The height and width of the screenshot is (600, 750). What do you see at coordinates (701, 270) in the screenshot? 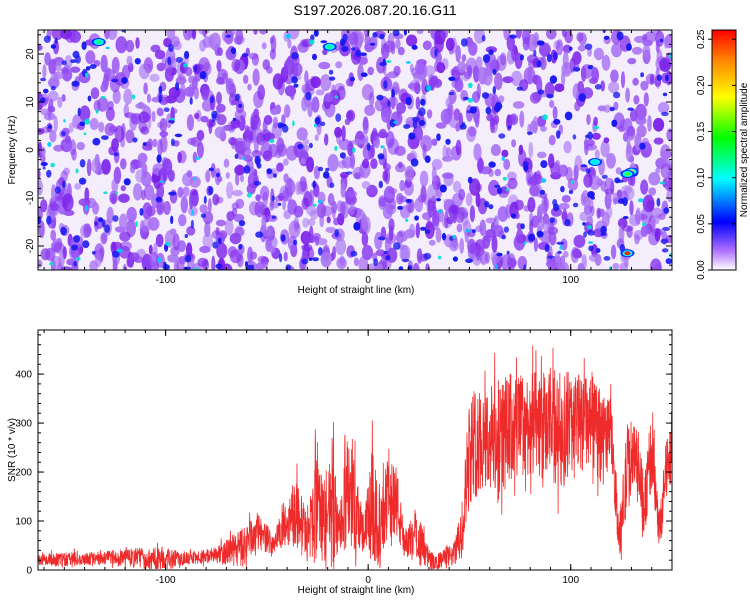
I see `colorbar-tick-label: 0.00` at bounding box center [701, 270].